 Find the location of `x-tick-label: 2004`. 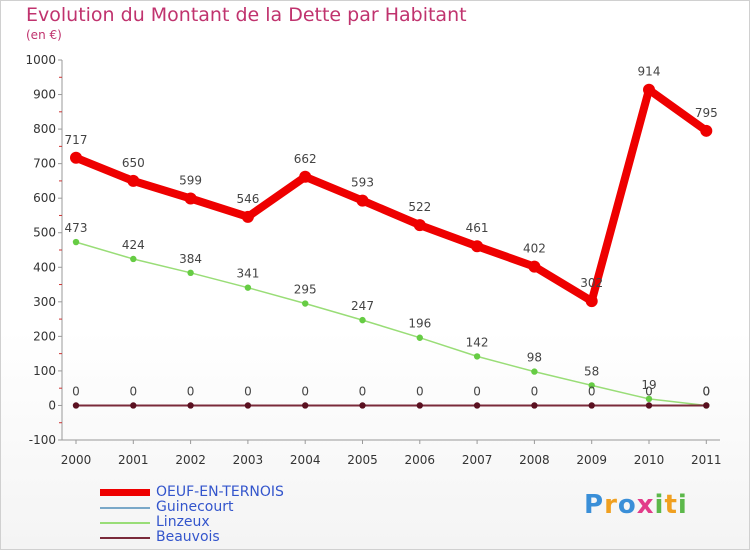

x-tick-label: 2004 is located at coordinates (305, 460).